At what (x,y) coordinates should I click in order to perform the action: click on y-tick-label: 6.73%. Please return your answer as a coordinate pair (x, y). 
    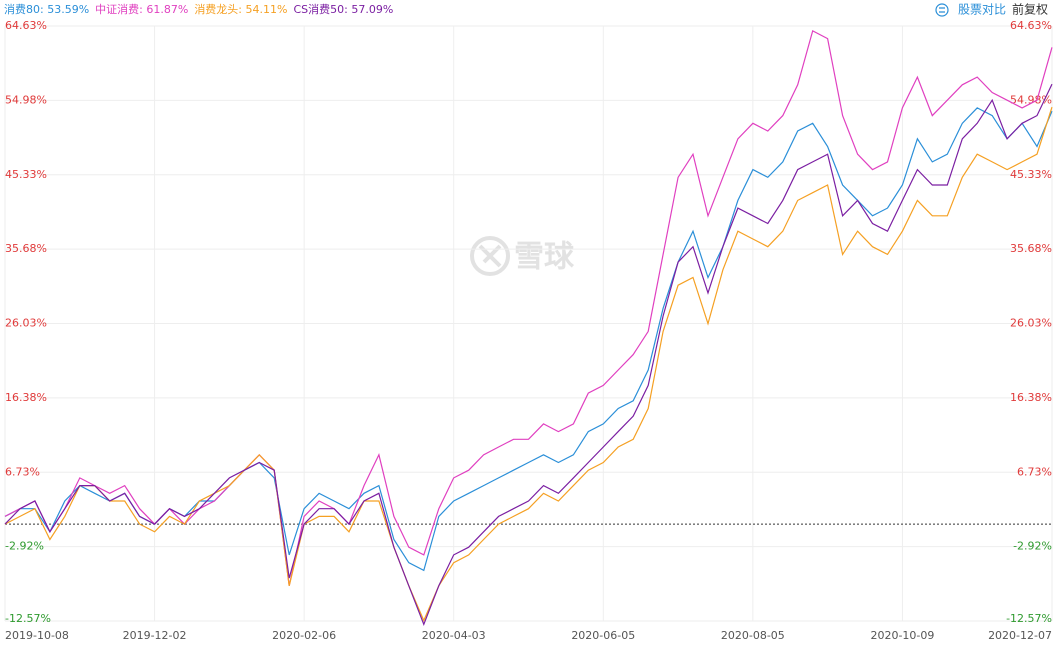
    Looking at the image, I should click on (22, 471).